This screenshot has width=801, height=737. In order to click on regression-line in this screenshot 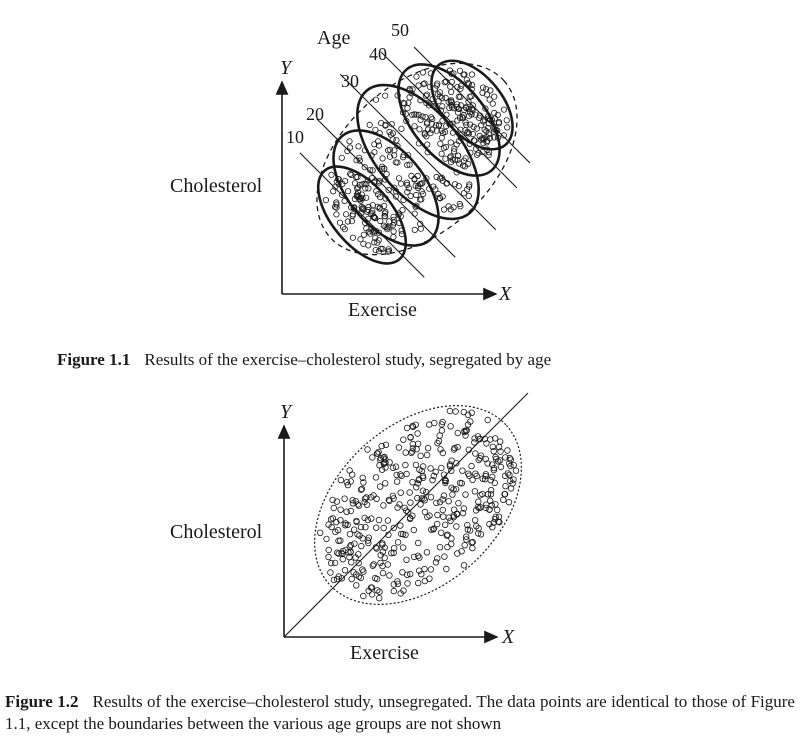, I will do `click(406, 515)`.